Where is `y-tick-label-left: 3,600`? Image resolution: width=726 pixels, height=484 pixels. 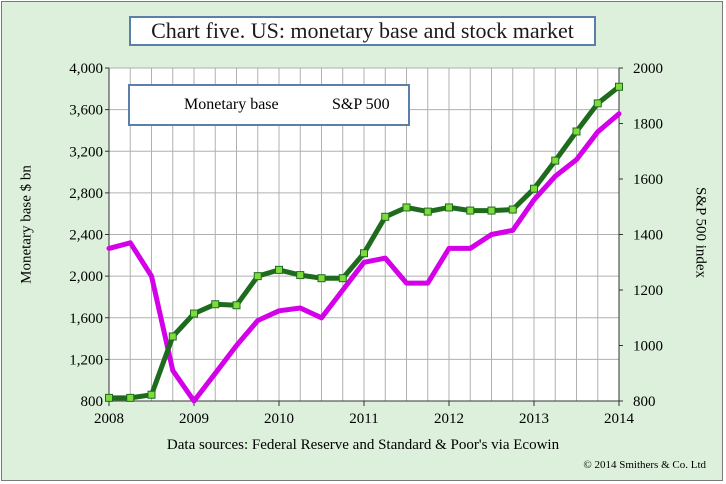 y-tick-label-left: 3,600 is located at coordinates (86, 111).